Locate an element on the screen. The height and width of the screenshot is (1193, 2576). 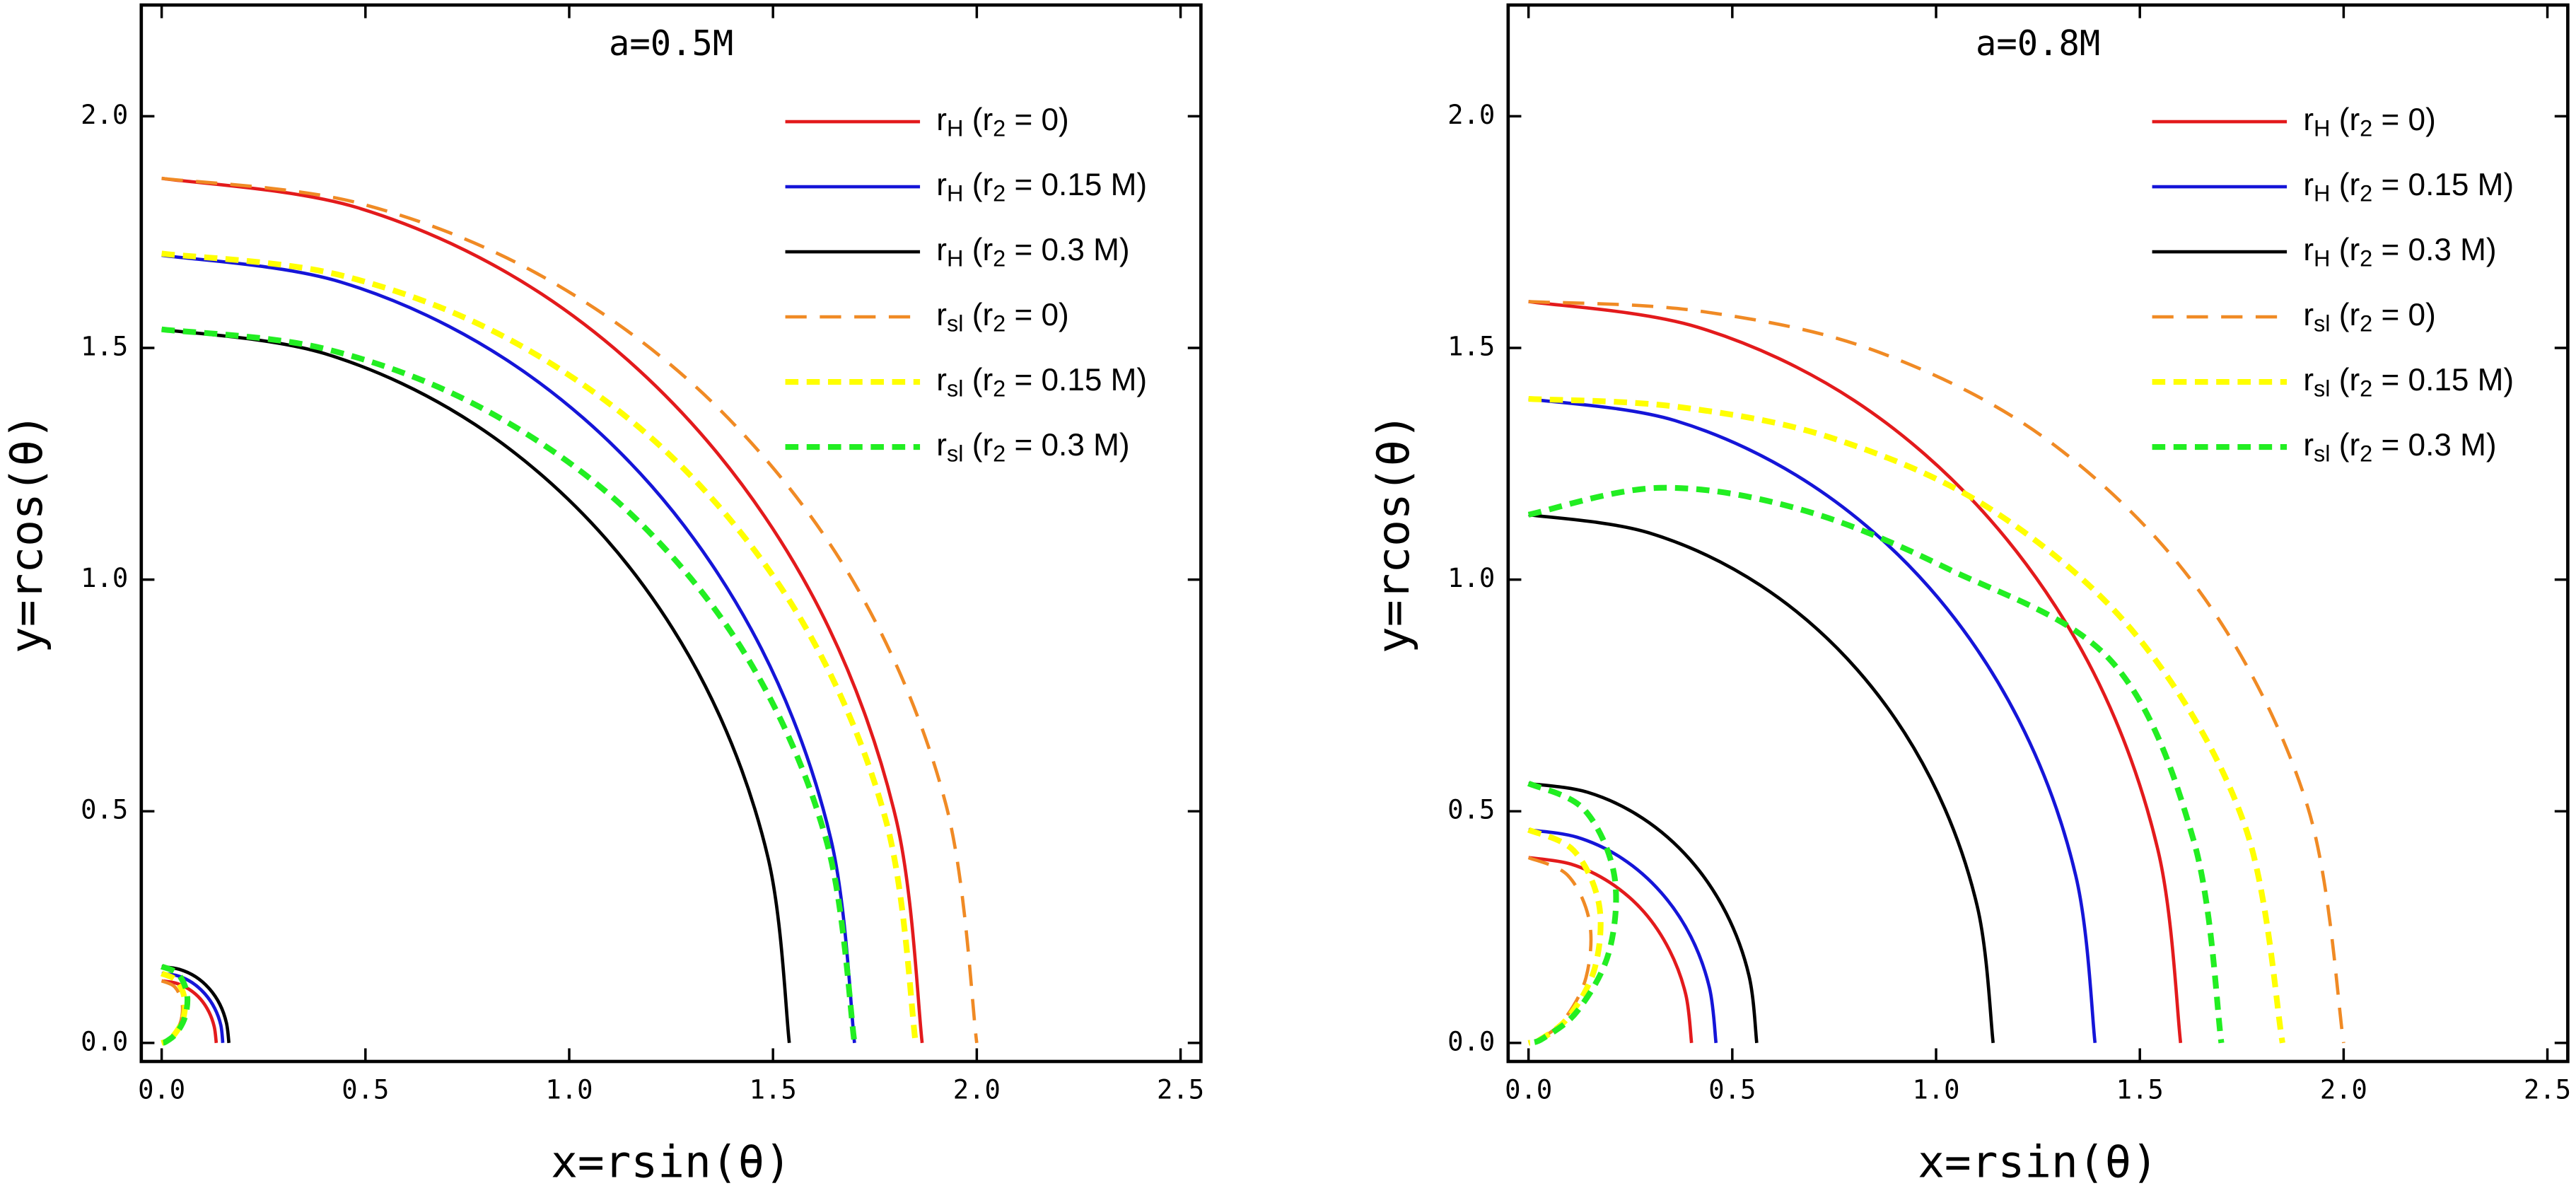
chart-title: a=0.8M is located at coordinates (2038, 43).